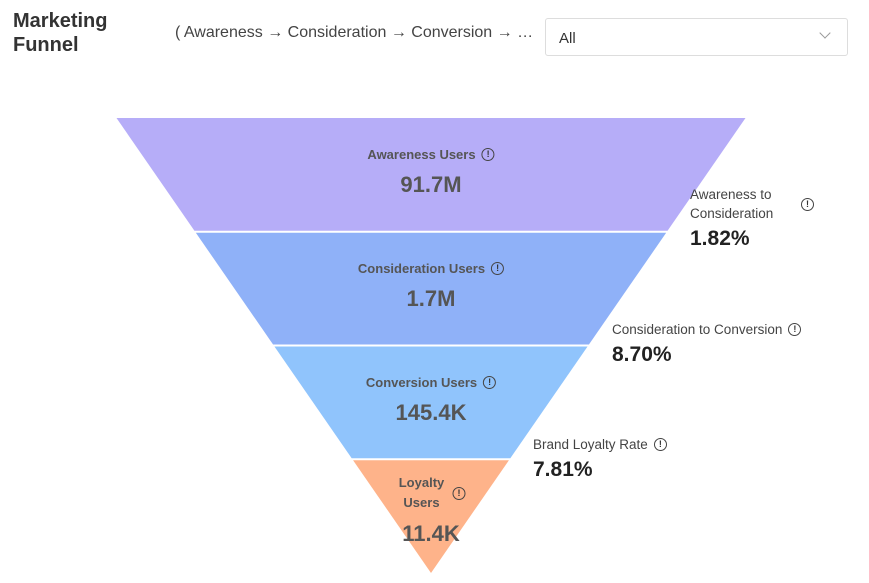  What do you see at coordinates (707, 343) in the screenshot?
I see `conversion-rate: Consideration to Conversion! 8.70%` at bounding box center [707, 343].